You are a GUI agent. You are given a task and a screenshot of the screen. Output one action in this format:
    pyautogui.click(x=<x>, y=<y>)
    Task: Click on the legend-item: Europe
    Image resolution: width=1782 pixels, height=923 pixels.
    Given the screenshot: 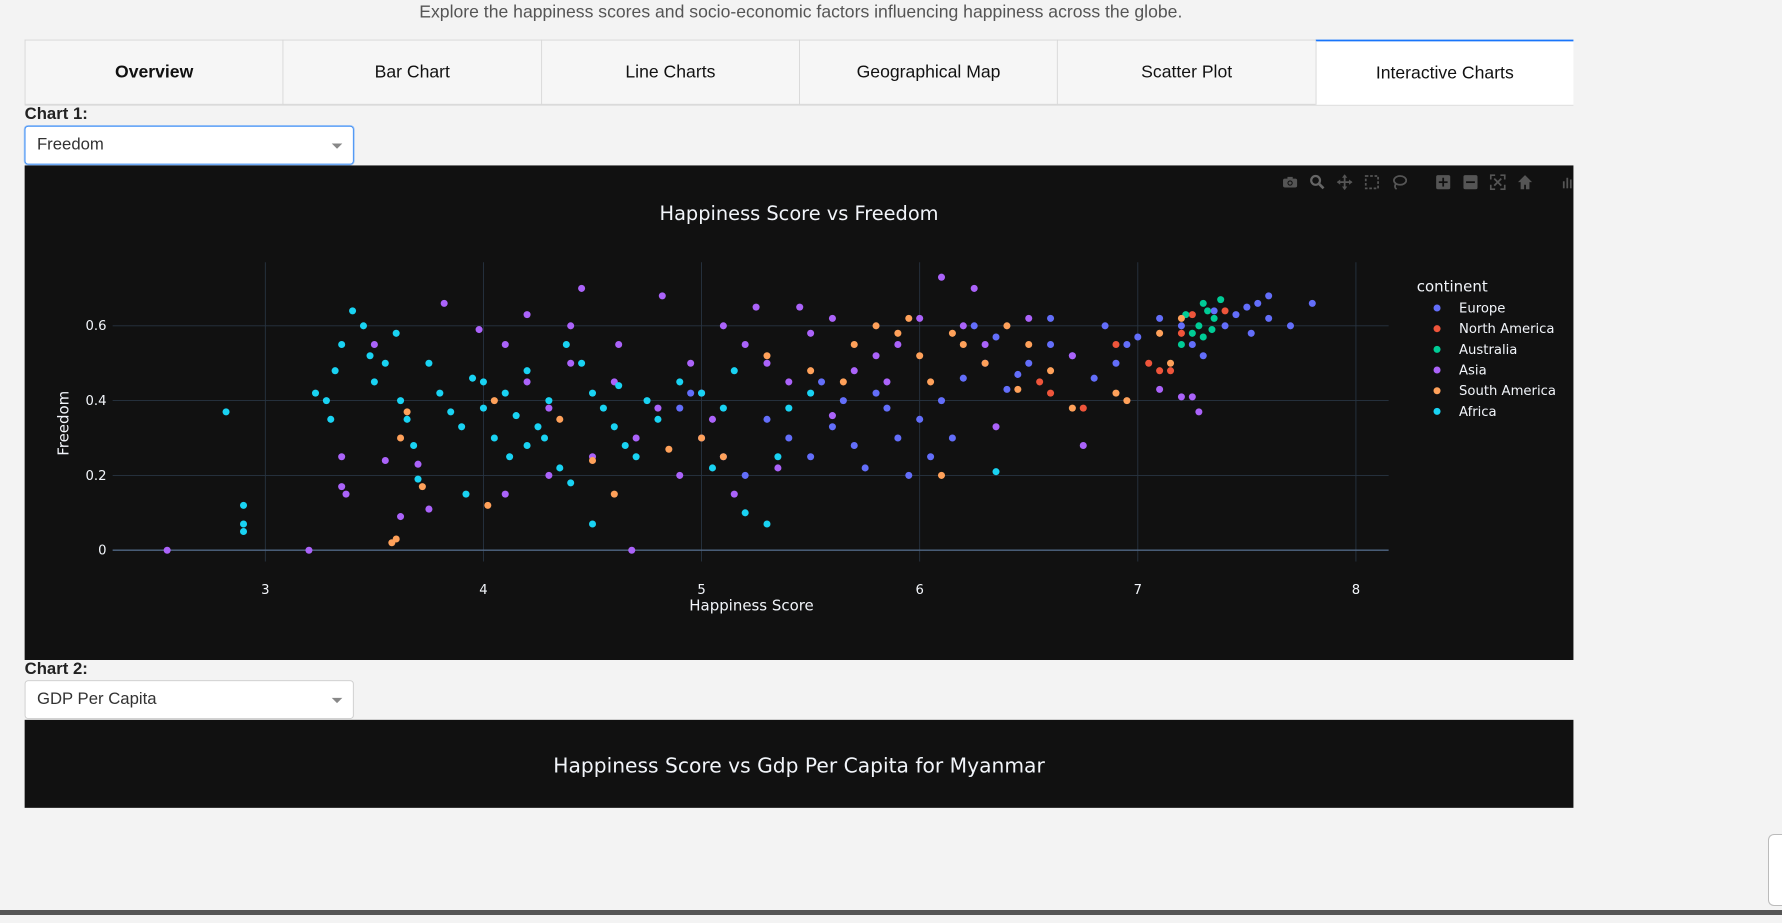 What is the action you would take?
    pyautogui.click(x=1482, y=308)
    